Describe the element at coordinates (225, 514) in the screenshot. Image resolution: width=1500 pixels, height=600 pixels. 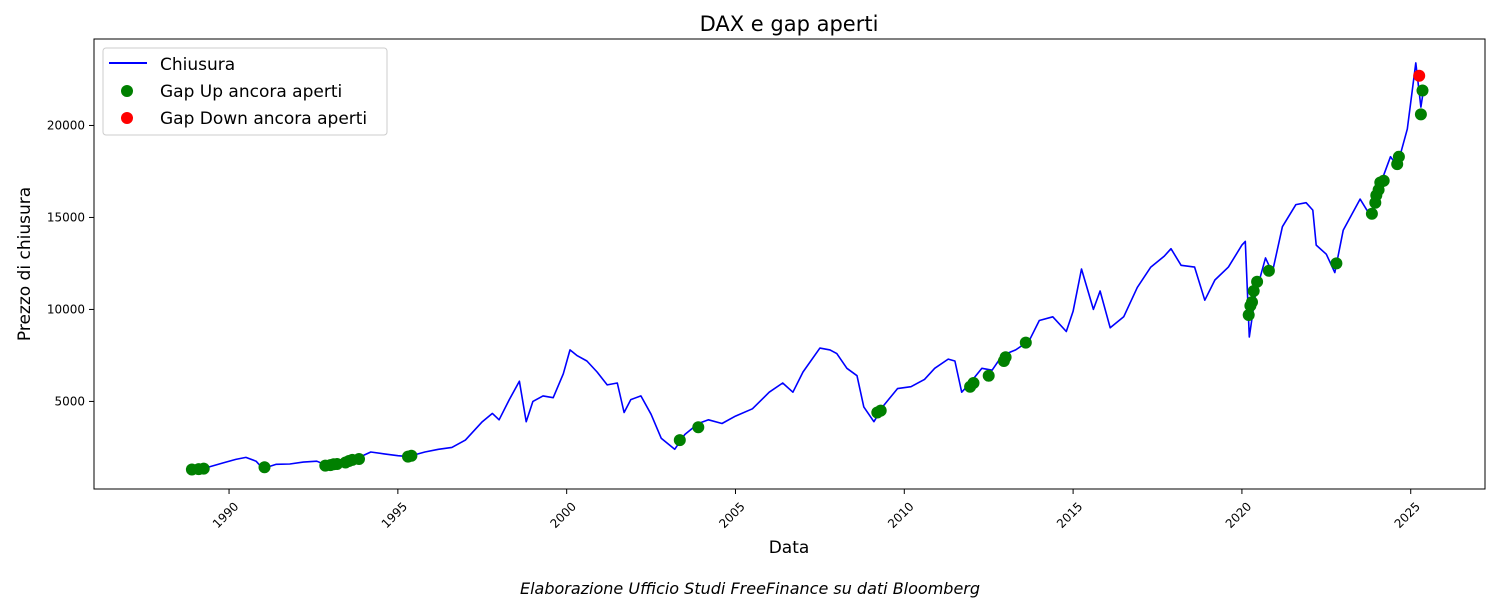
I see `x-tick-label: 1990` at that location.